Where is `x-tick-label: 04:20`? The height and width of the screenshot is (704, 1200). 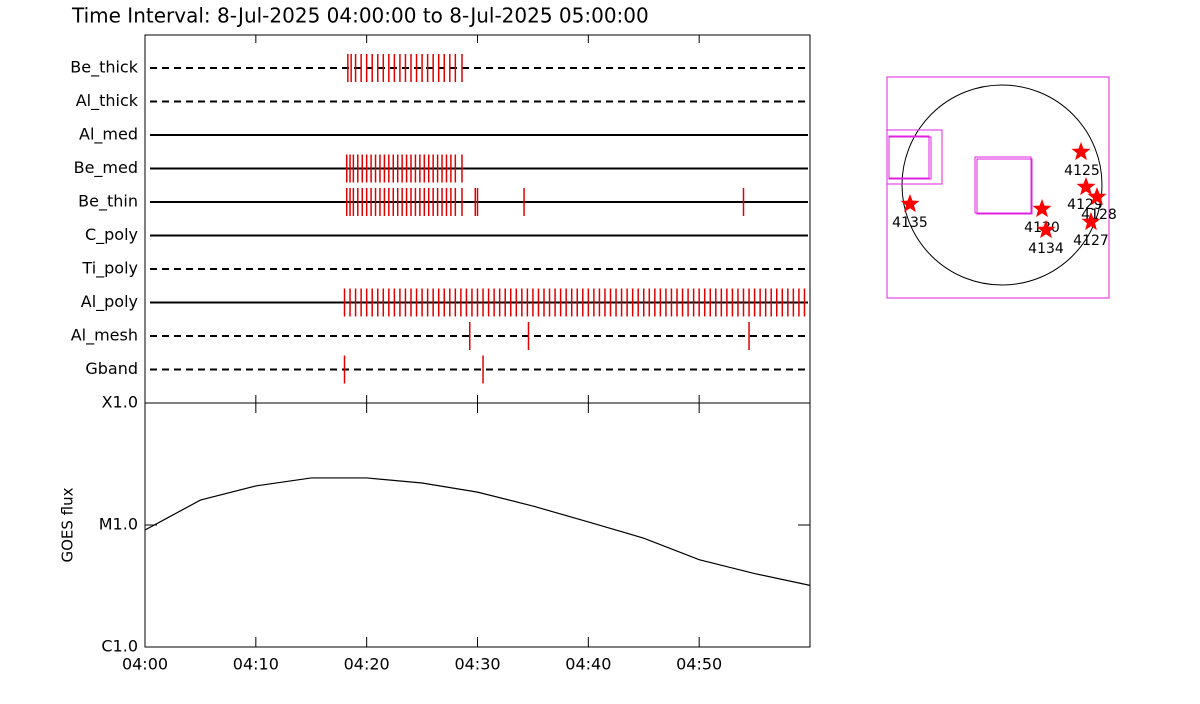 x-tick-label: 04:20 is located at coordinates (367, 664).